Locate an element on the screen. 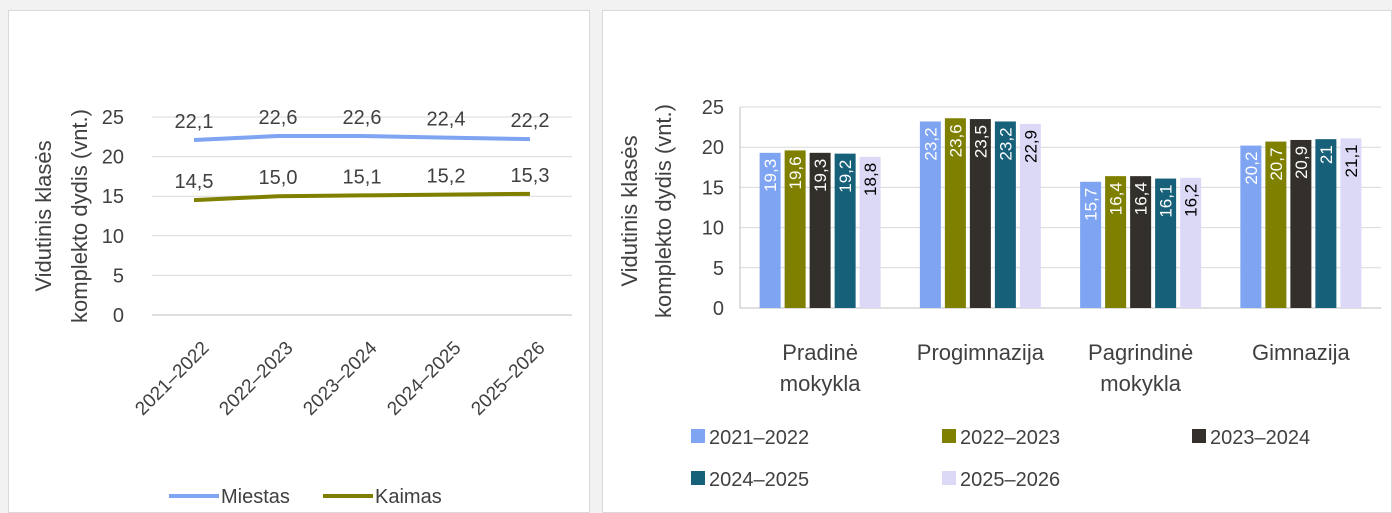 This screenshot has height=513, width=1392. legend-label: 2024–2025 is located at coordinates (759, 480).